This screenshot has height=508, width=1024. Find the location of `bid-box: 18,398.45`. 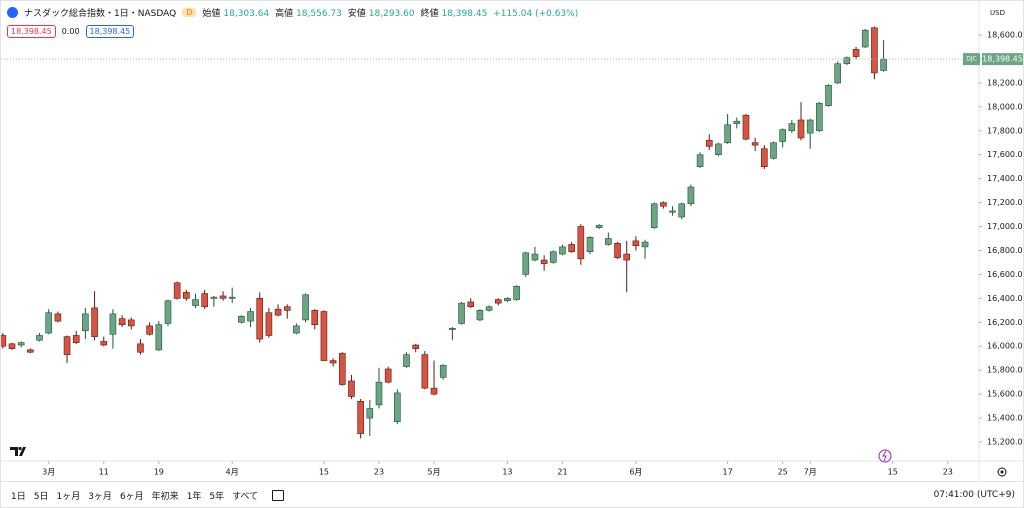

bid-box: 18,398.45 is located at coordinates (31, 31).